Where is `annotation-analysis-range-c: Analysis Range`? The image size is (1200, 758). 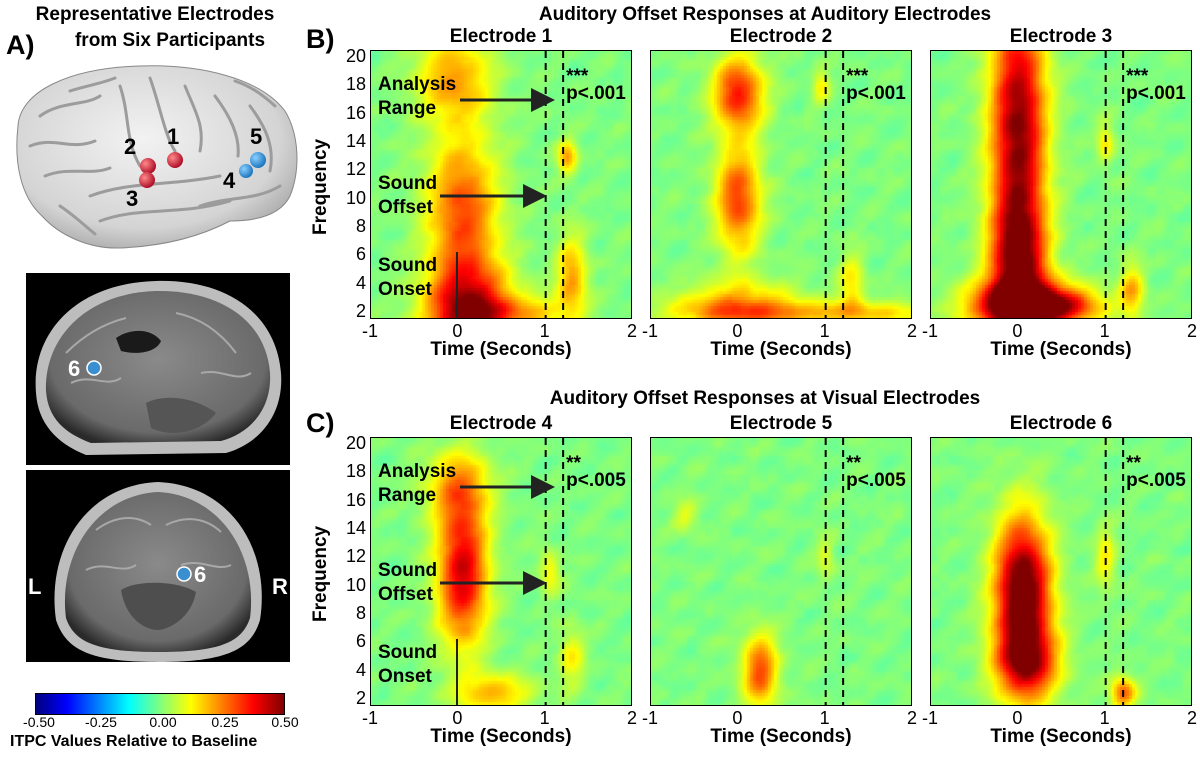
annotation-analysis-range-c: Analysis Range is located at coordinates (417, 484).